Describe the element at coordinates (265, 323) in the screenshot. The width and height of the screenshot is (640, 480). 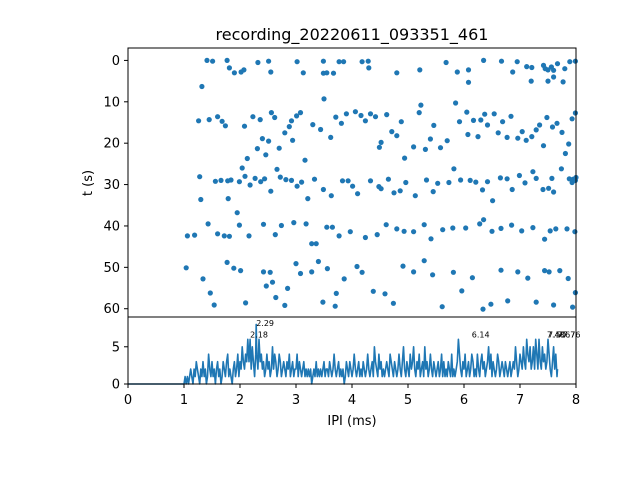
I see `histogram-peak-label: 2.29` at that location.